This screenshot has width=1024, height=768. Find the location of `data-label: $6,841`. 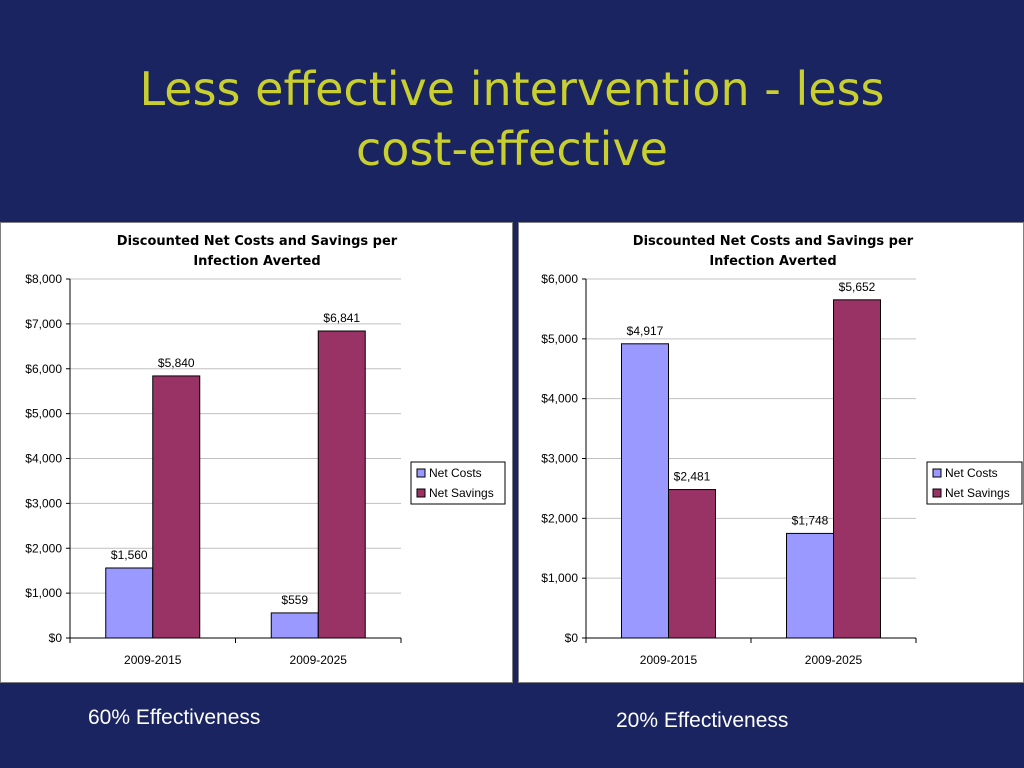

data-label: $6,841 is located at coordinates (341, 318).